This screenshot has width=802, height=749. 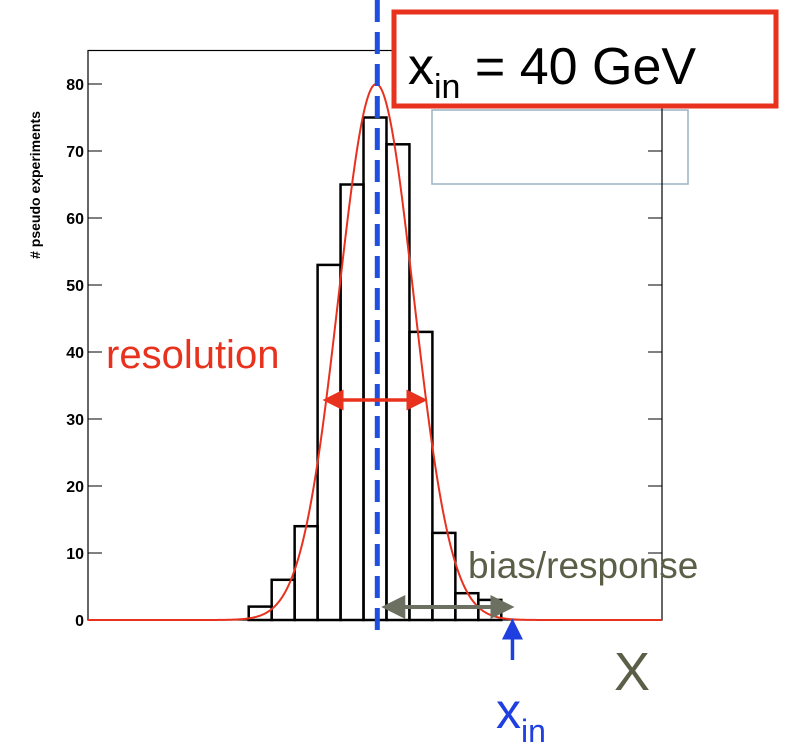 I want to click on x-in-main: x, so click(x=508, y=711).